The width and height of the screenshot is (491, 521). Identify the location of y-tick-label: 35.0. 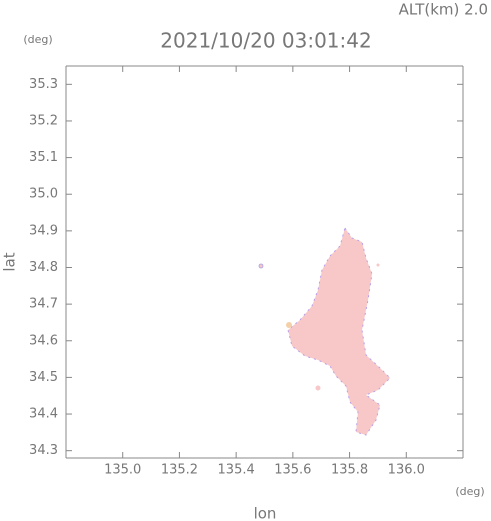
(43, 194).